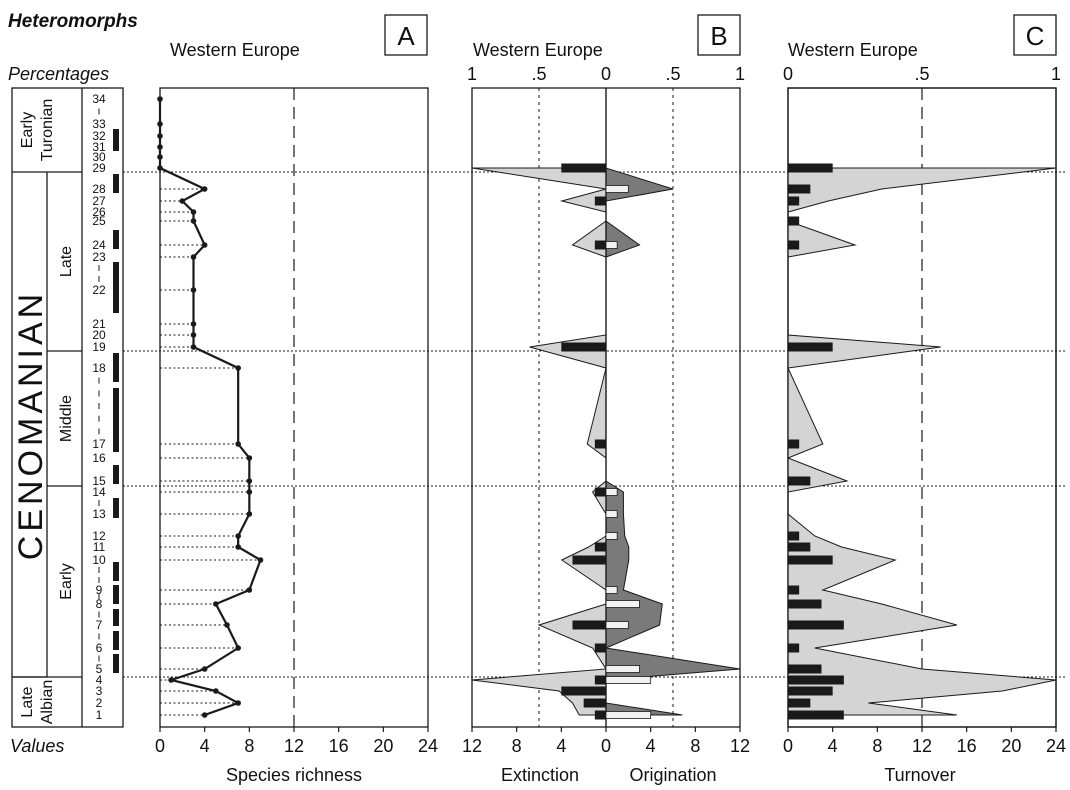  What do you see at coordinates (99, 245) in the screenshot?
I see `zone-label-24: 24` at bounding box center [99, 245].